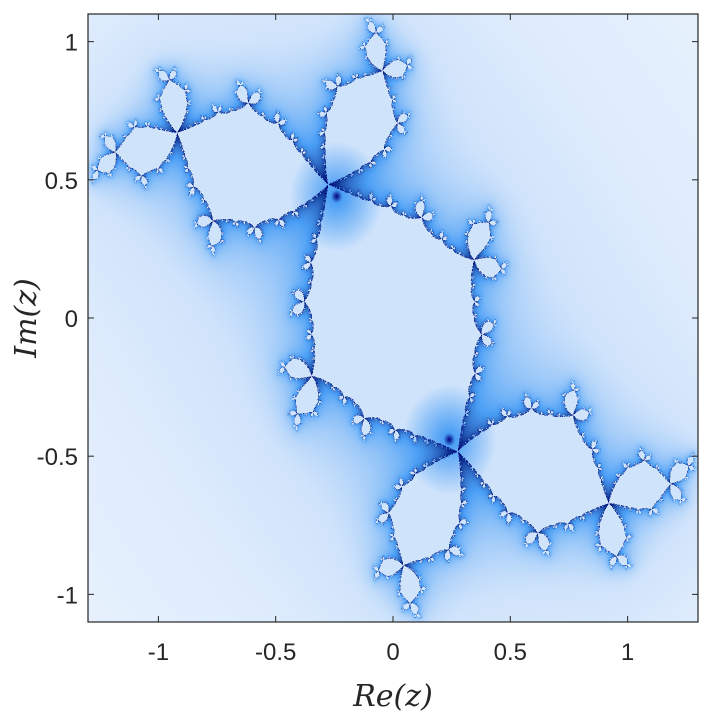 The height and width of the screenshot is (720, 720). What do you see at coordinates (275, 652) in the screenshot?
I see `x-tick-label: -0.5` at bounding box center [275, 652].